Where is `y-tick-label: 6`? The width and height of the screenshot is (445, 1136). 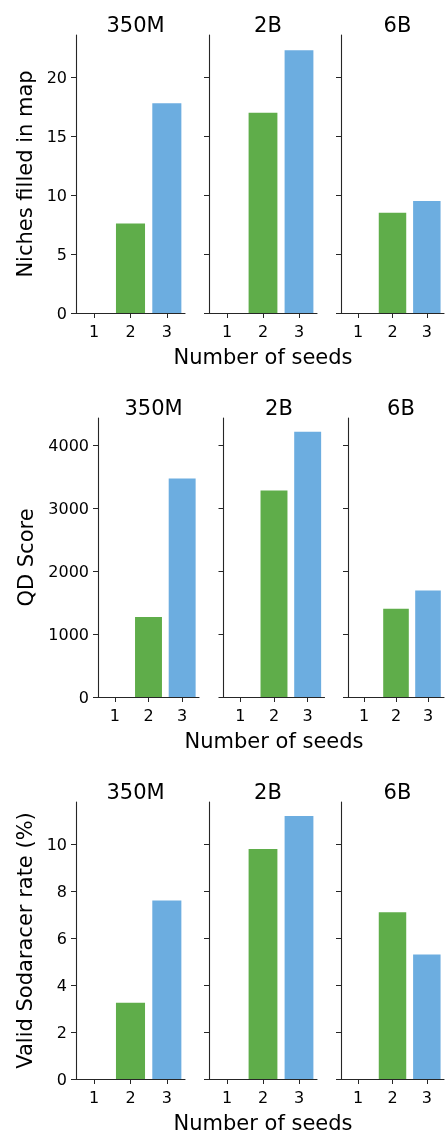 y-tick-label: 6 is located at coordinates (61, 938).